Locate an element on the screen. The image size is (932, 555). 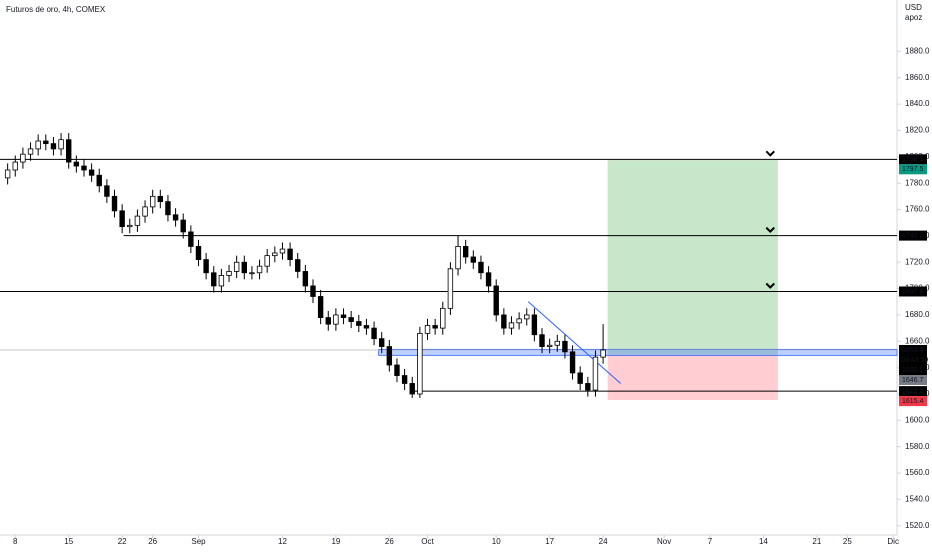
x-tick-label: 14 is located at coordinates (763, 541).